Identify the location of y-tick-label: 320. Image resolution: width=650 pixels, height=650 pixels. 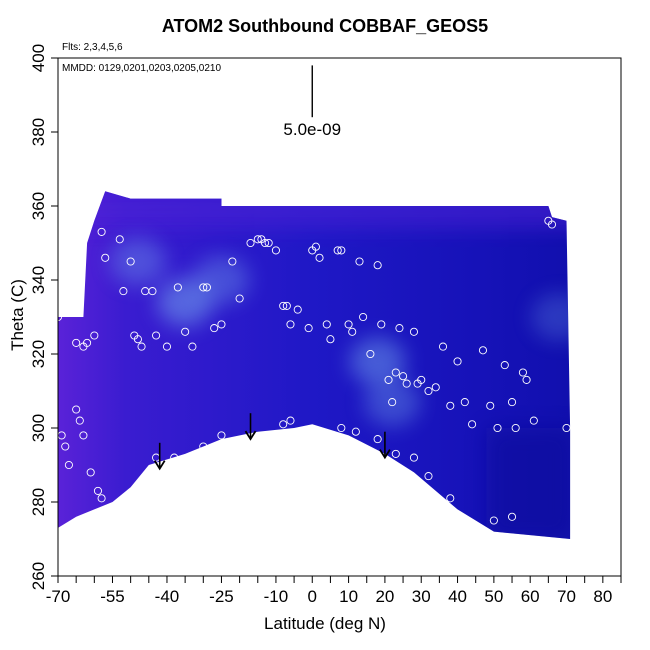
(38, 354).